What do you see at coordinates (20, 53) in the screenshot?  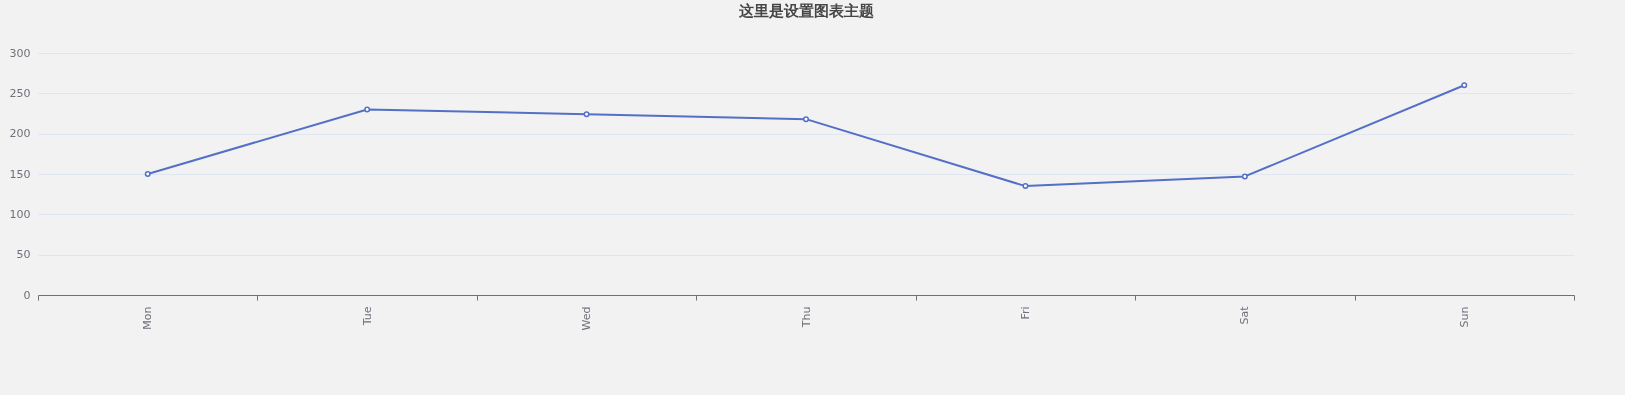 I see `y-tick-label: 300` at bounding box center [20, 53].